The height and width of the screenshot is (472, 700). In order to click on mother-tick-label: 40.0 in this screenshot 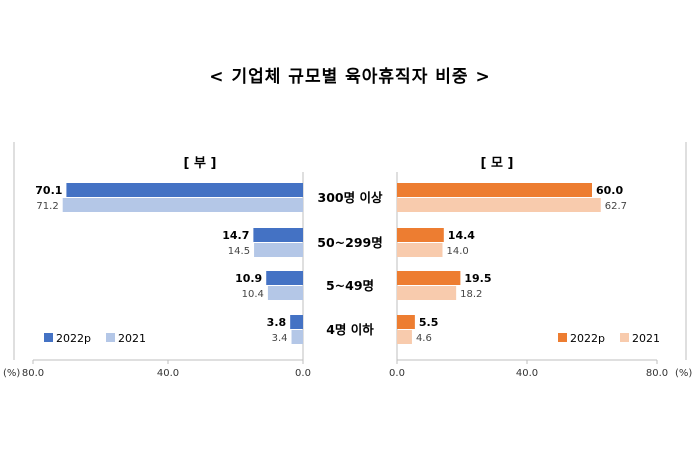, I will do `click(527, 373)`.